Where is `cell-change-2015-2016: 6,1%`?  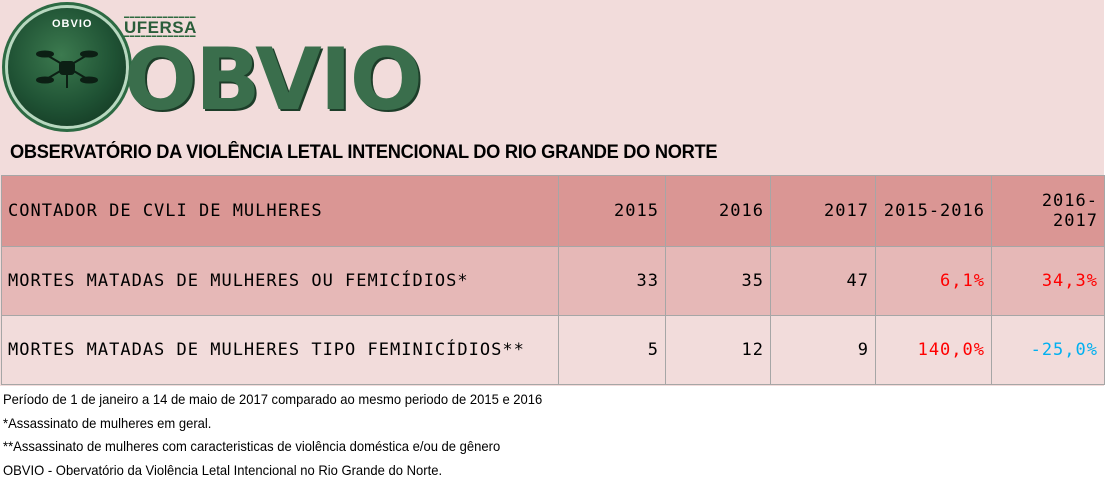
cell-change-2015-2016: 6,1% is located at coordinates (933, 281).